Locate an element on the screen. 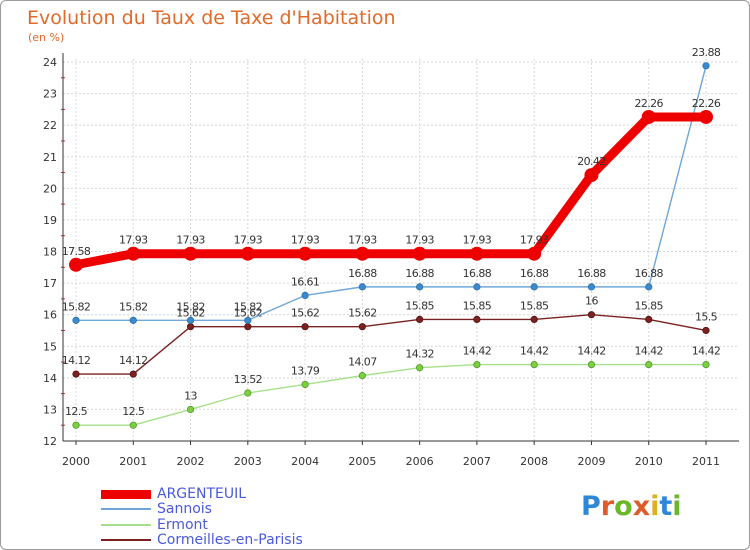 The height and width of the screenshot is (550, 750). y-tick-label: 22 is located at coordinates (50, 125).